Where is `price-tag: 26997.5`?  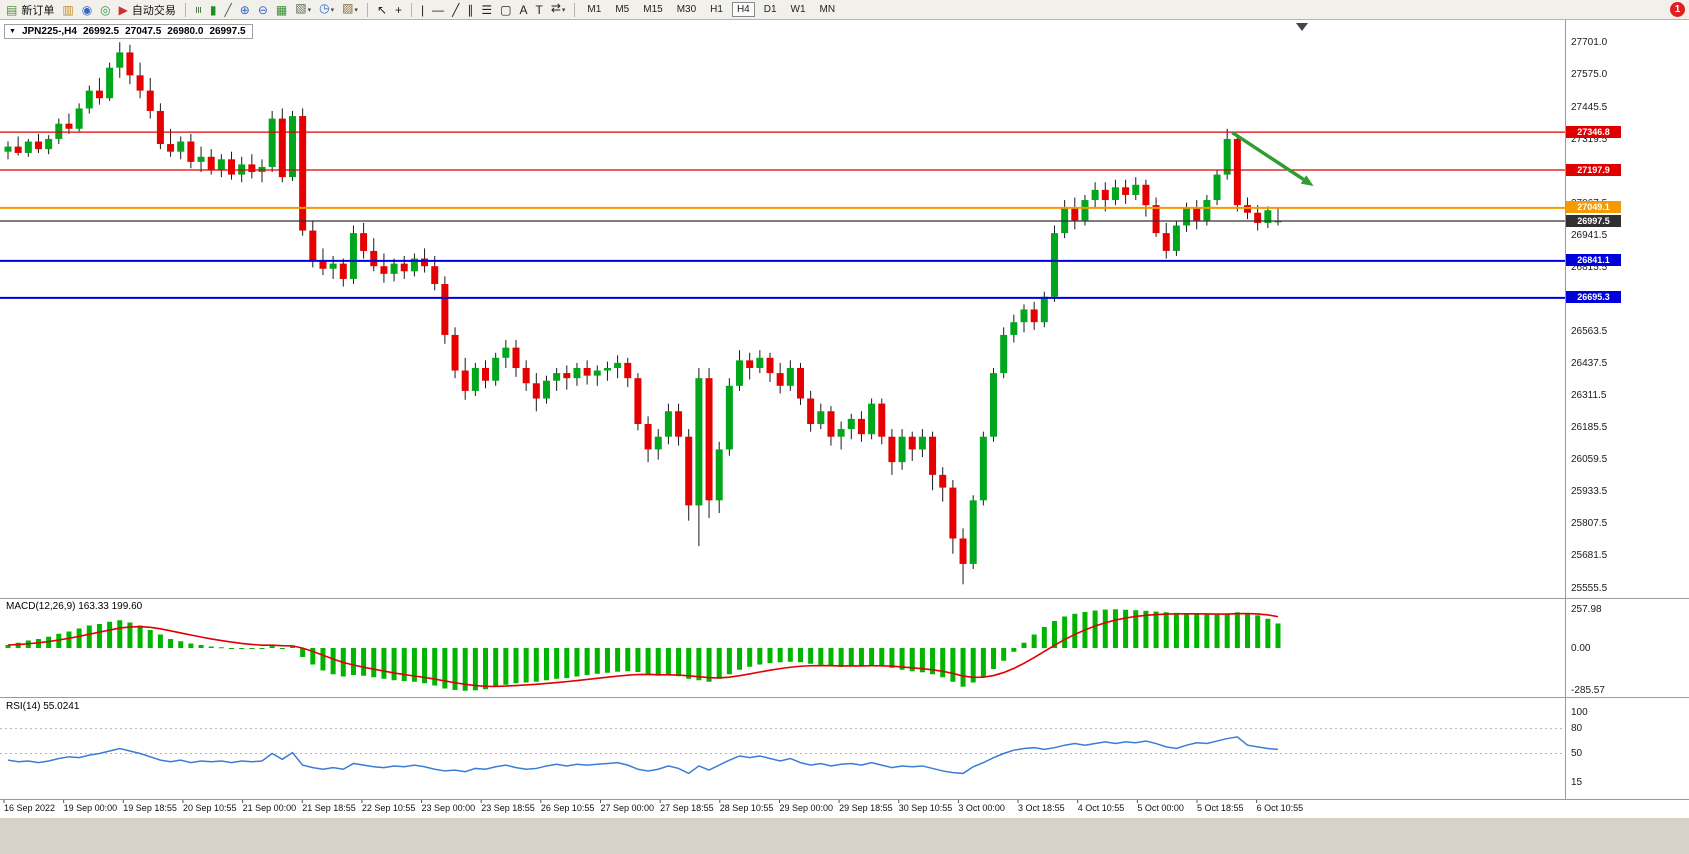 price-tag: 26997.5 is located at coordinates (1593, 220).